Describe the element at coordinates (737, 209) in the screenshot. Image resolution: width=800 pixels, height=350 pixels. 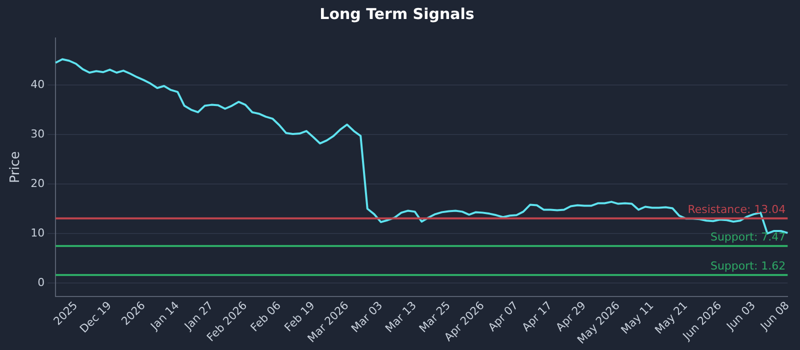
I see `ref-line-label: Resistance: 13.04` at that location.